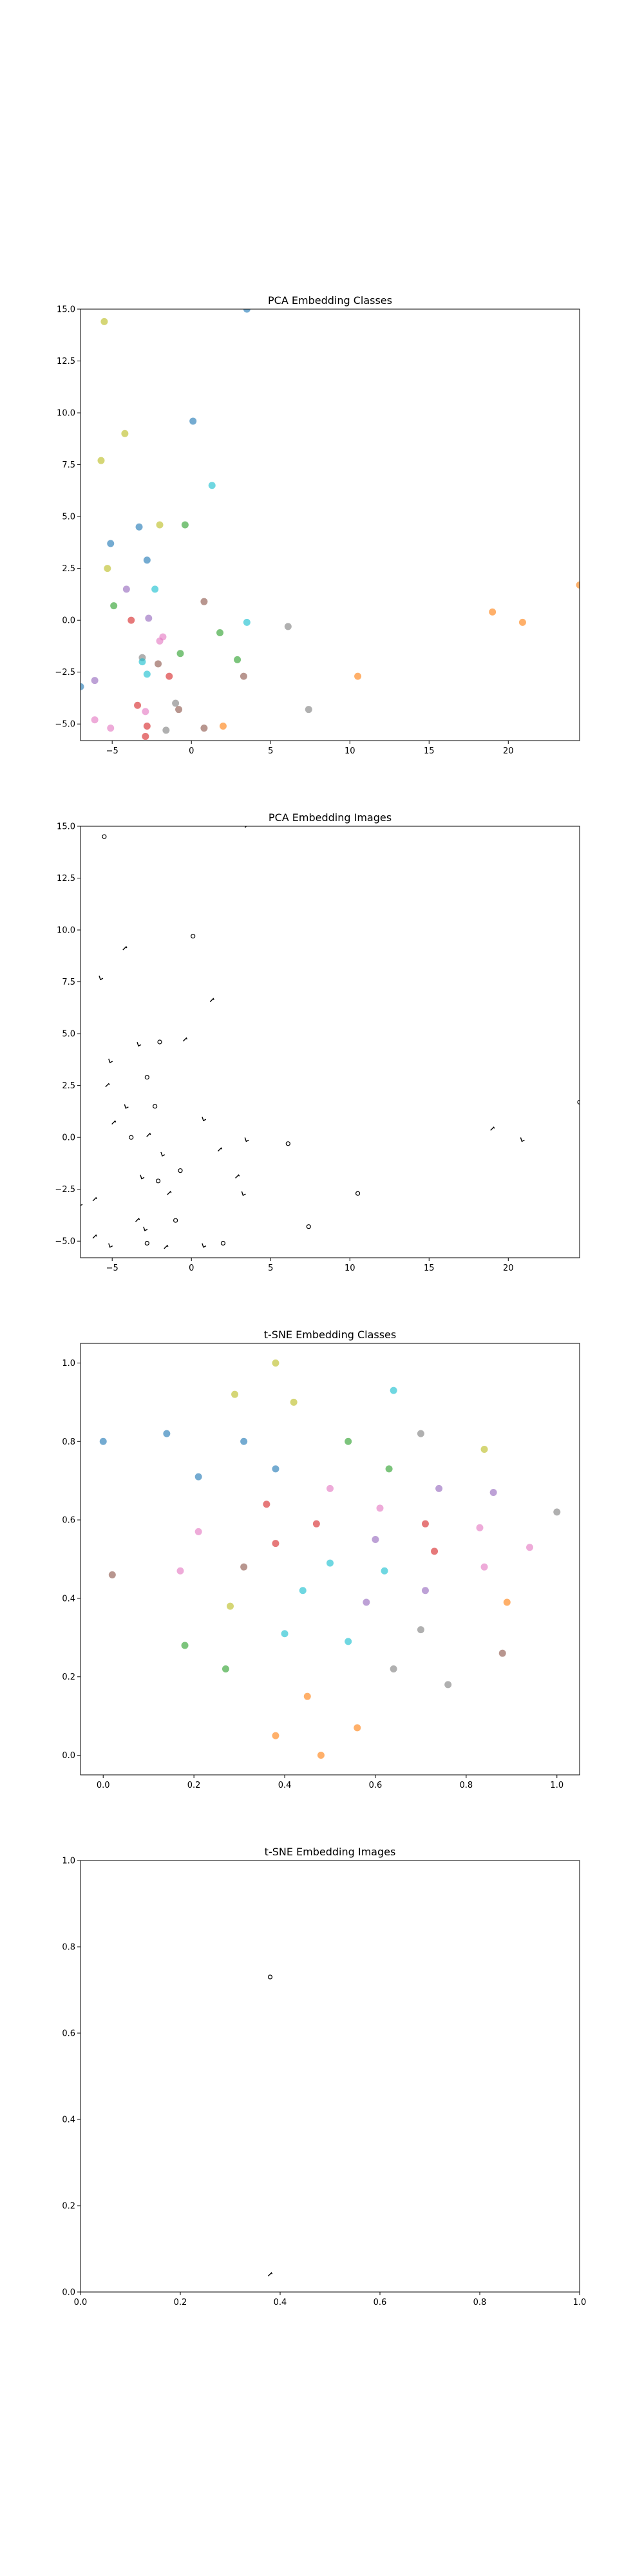 The width and height of the screenshot is (644, 2576). I want to click on x-tick-label: 0.8, so click(480, 2302).